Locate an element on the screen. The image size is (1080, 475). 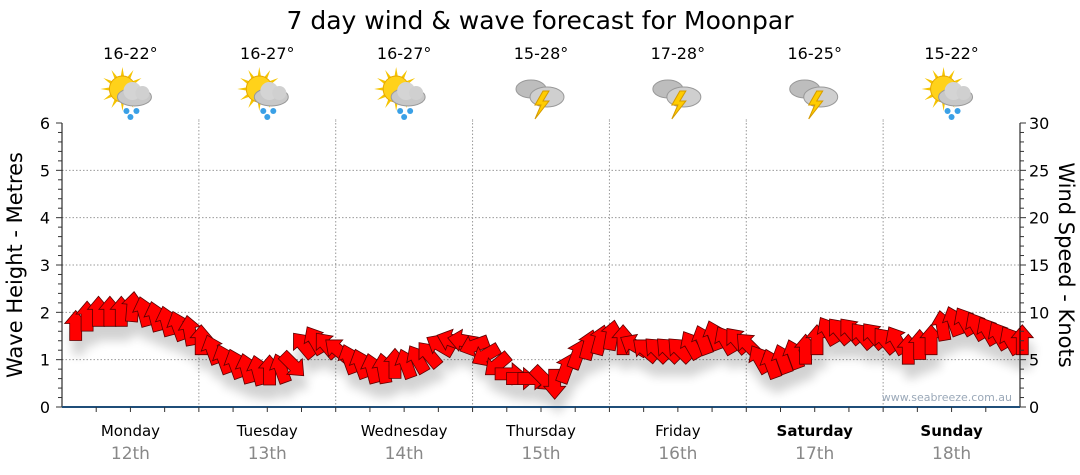
day-temperature: 15-28° is located at coordinates (541, 53).